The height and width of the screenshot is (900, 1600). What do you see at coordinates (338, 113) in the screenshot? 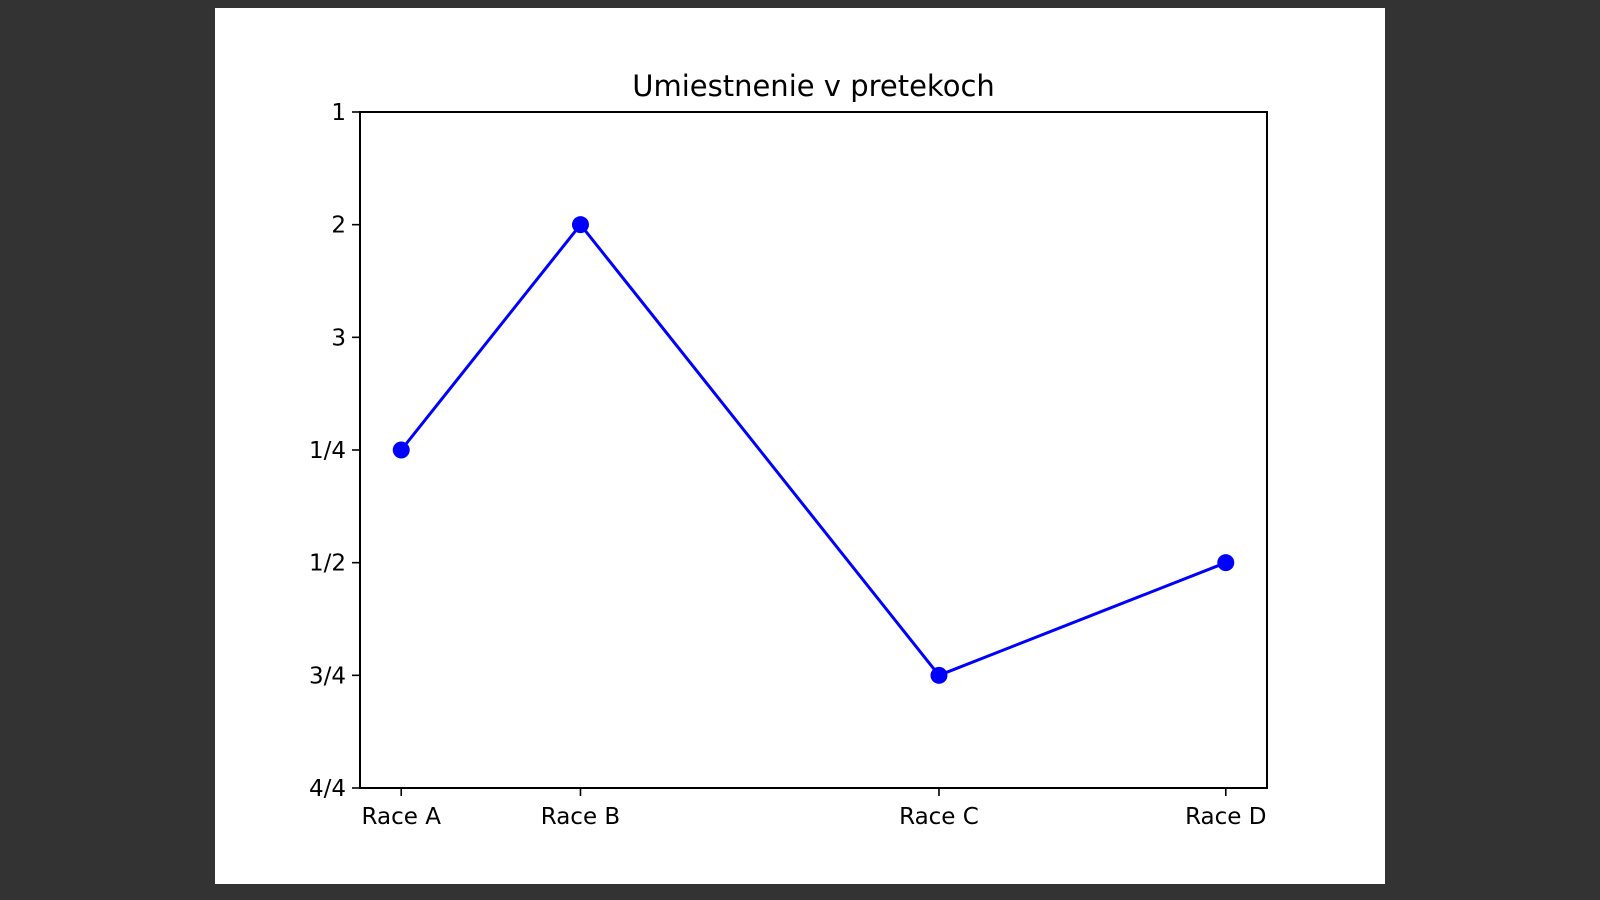
I see `y-tick-label: 1` at bounding box center [338, 113].